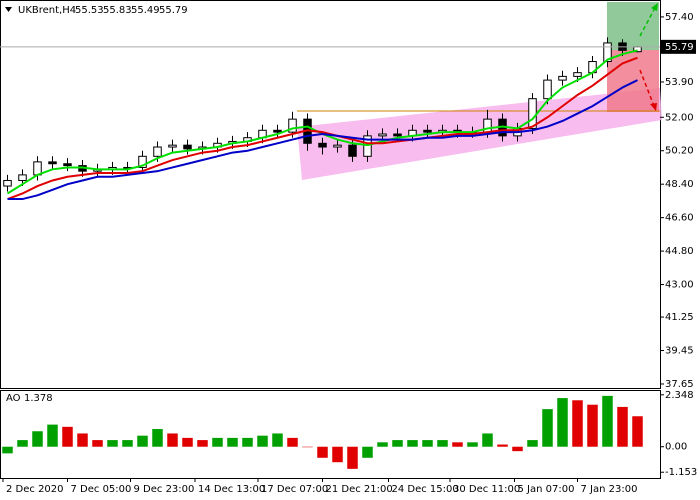 The image size is (700, 500). Describe the element at coordinates (35, 489) in the screenshot. I see `x-tick-label: 2 Dec 2020` at that location.